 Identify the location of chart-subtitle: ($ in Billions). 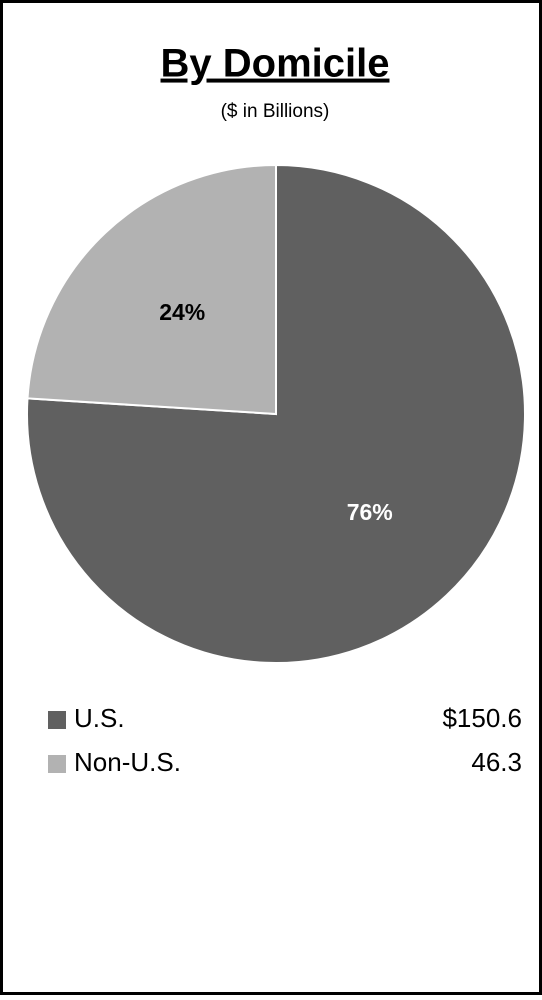
(275, 111).